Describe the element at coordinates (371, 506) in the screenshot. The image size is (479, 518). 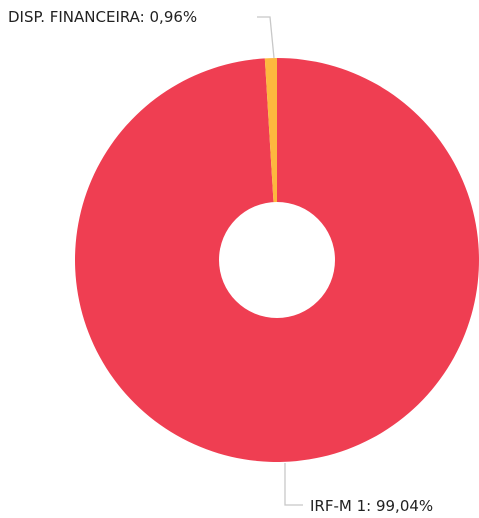
I see `slice-label-irf-m-1: IRF-M 1: 99,04%` at that location.